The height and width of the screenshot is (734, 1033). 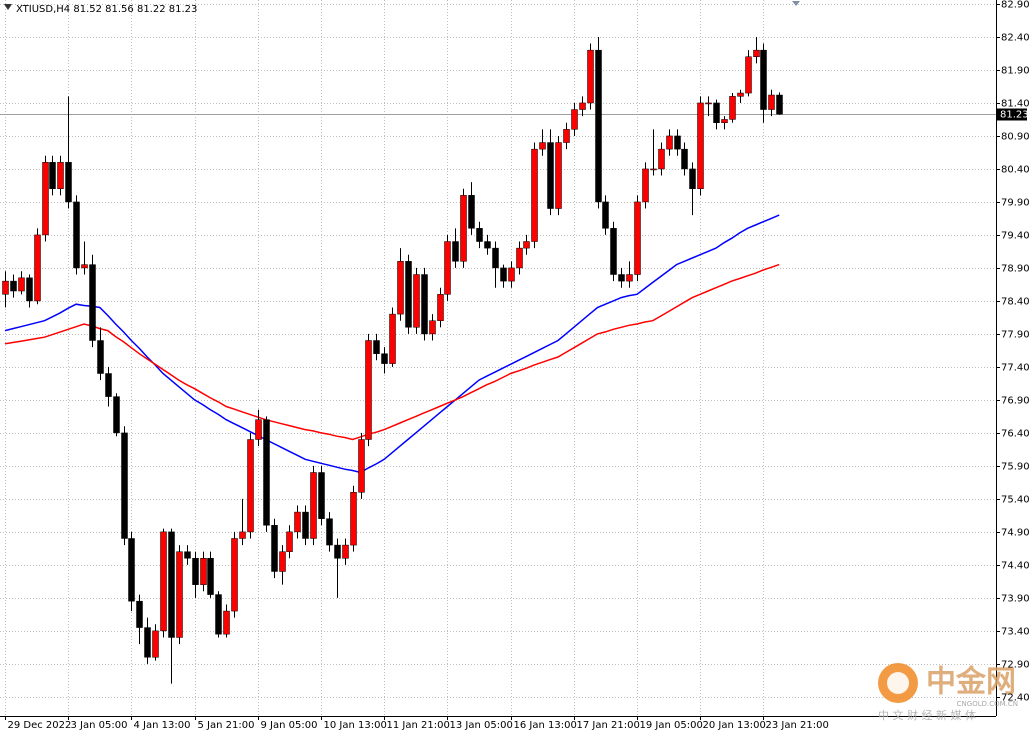 What do you see at coordinates (796, 3) in the screenshot?
I see `shift-marker` at bounding box center [796, 3].